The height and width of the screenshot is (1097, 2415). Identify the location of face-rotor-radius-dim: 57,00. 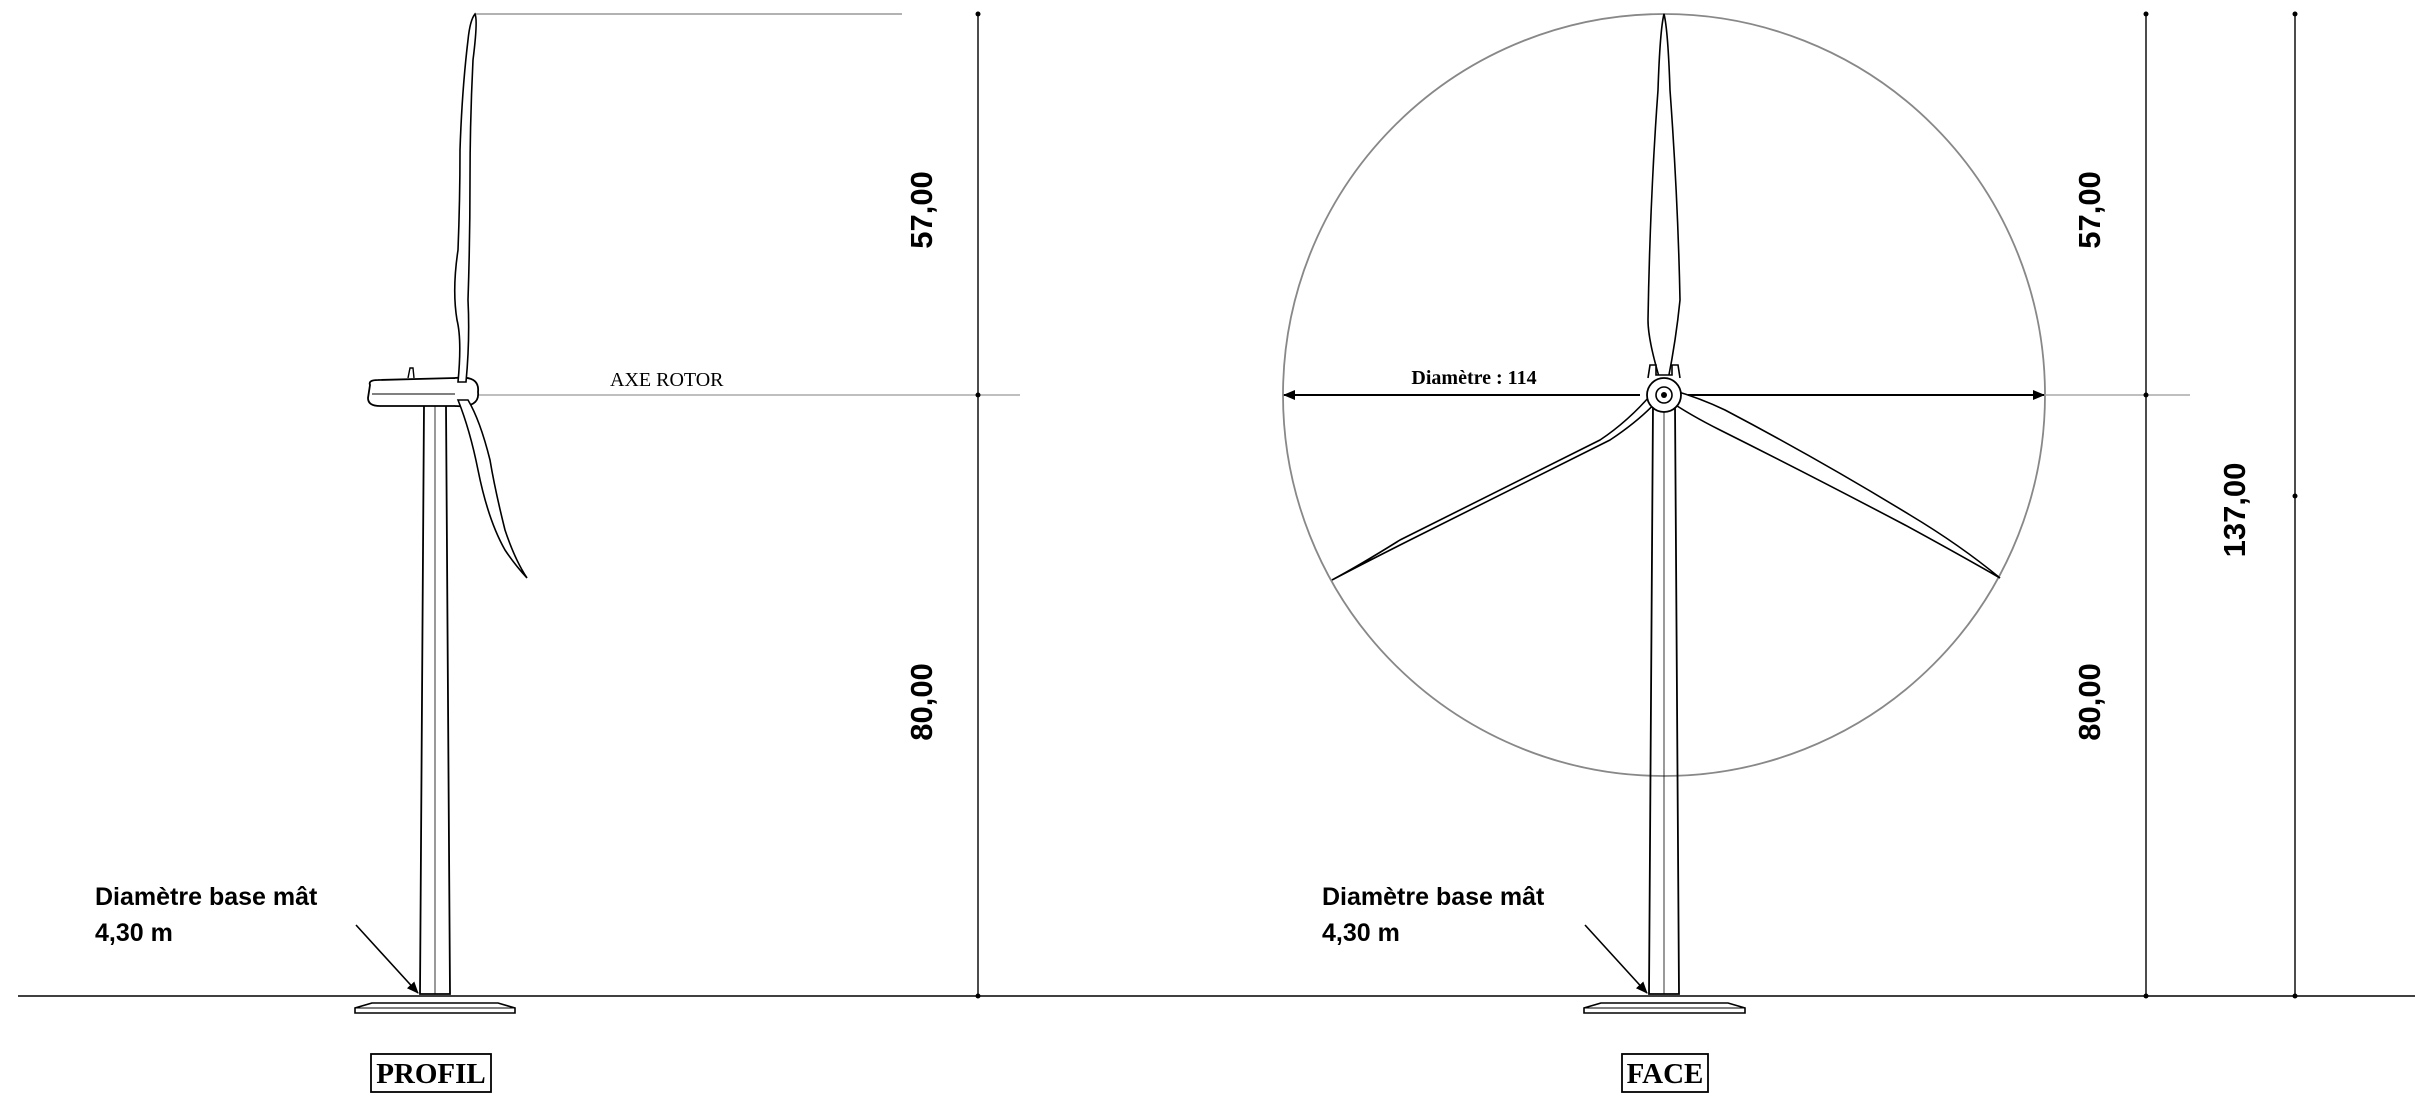
(2089, 210).